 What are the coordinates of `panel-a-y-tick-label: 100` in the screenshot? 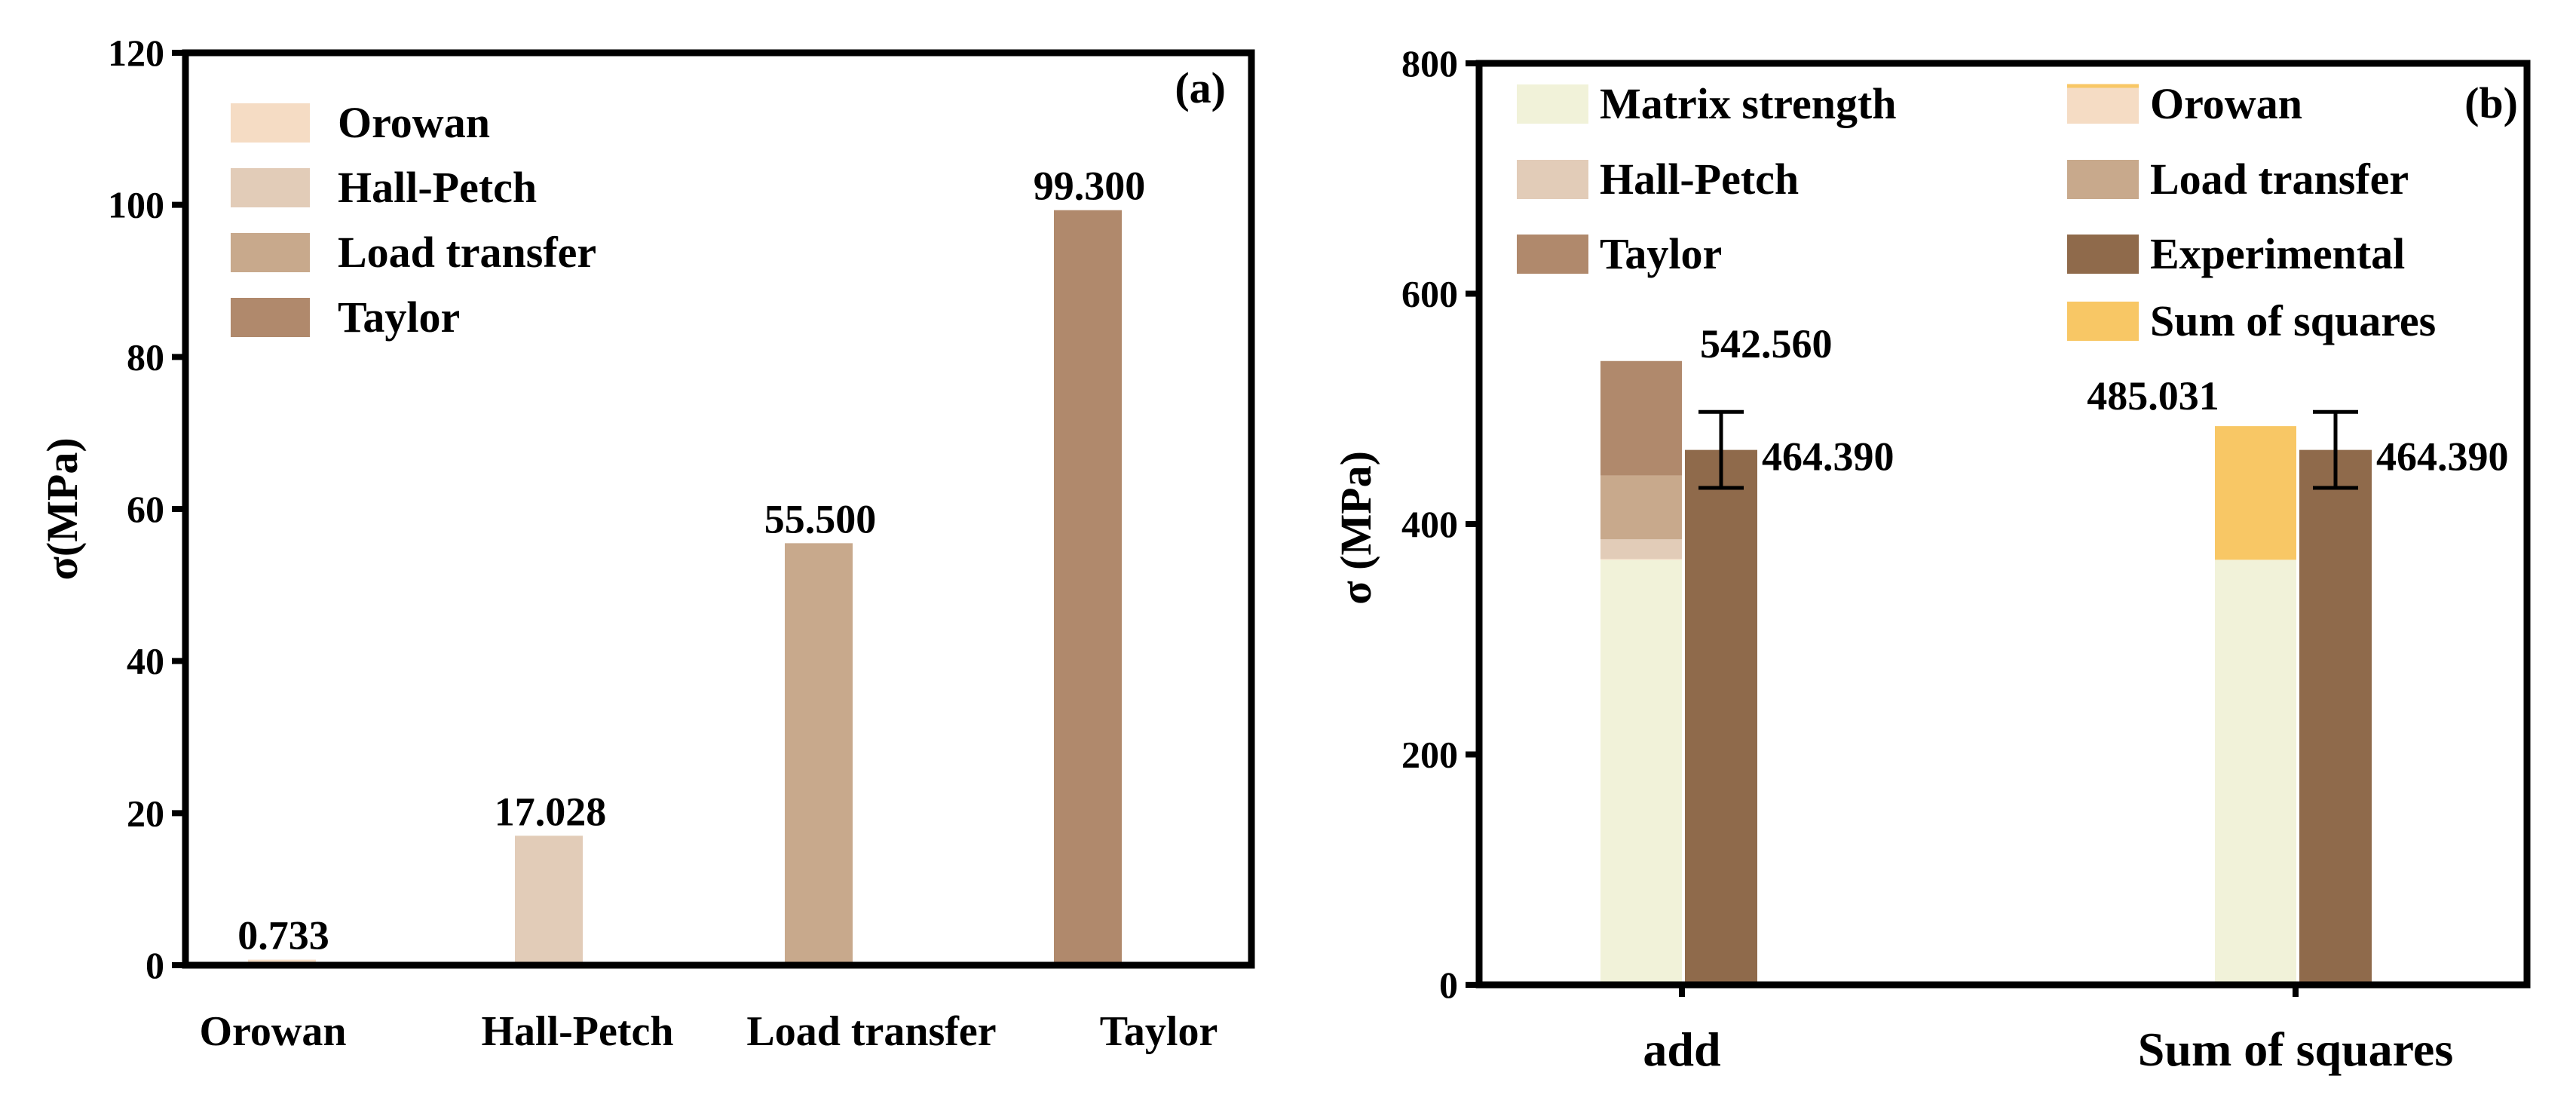 It's located at (136, 205).